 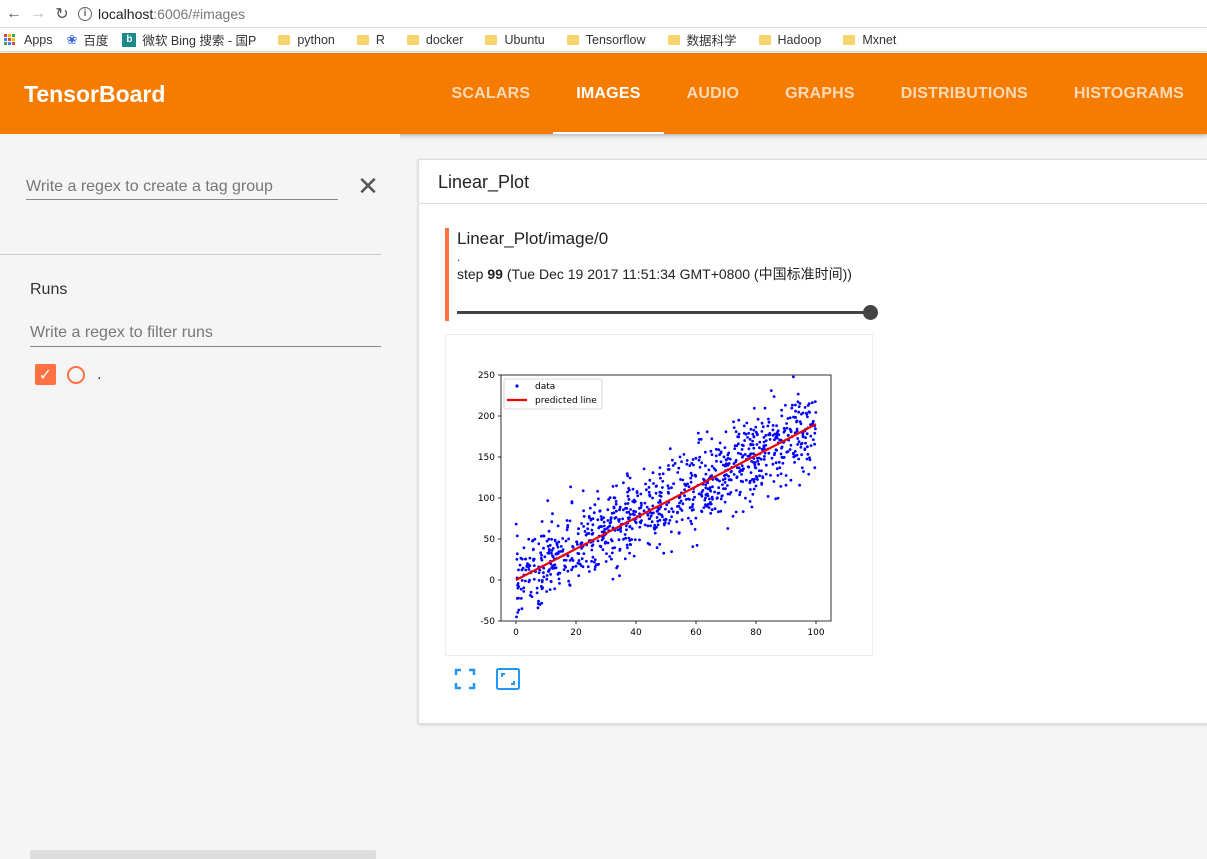 What do you see at coordinates (302, 40) in the screenshot?
I see `bookmark-3: python` at bounding box center [302, 40].